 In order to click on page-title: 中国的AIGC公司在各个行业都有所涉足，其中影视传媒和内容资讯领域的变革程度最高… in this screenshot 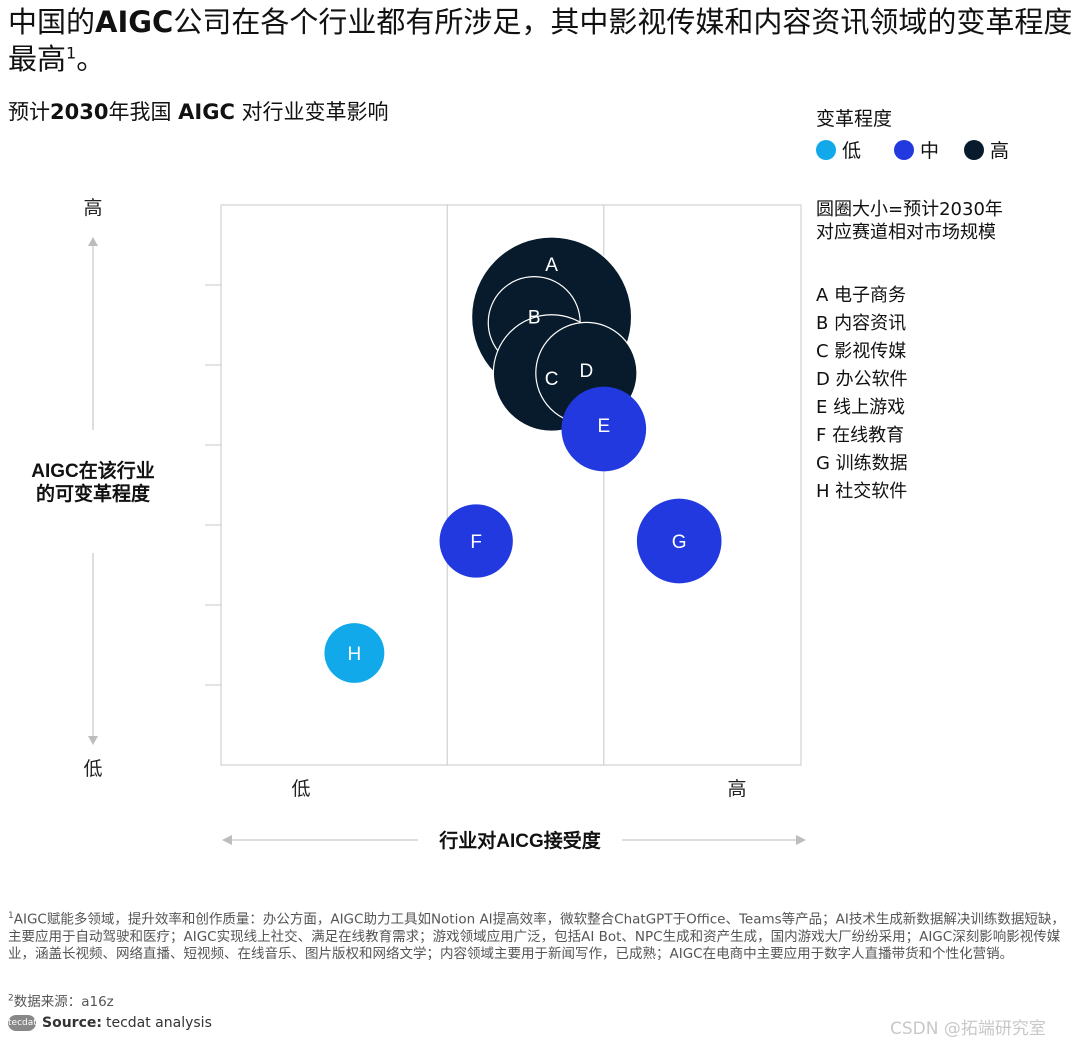, I will do `click(540, 41)`.